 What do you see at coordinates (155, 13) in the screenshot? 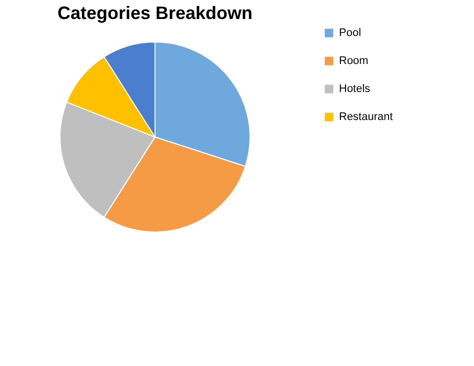
I see `chart-title: Categories Breakdown` at bounding box center [155, 13].